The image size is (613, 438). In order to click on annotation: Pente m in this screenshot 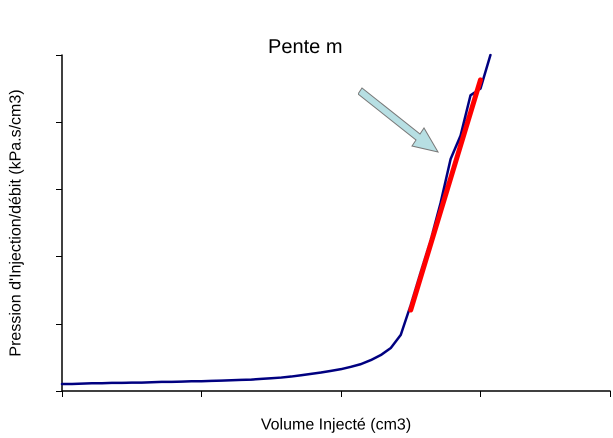, I will do `click(305, 47)`.